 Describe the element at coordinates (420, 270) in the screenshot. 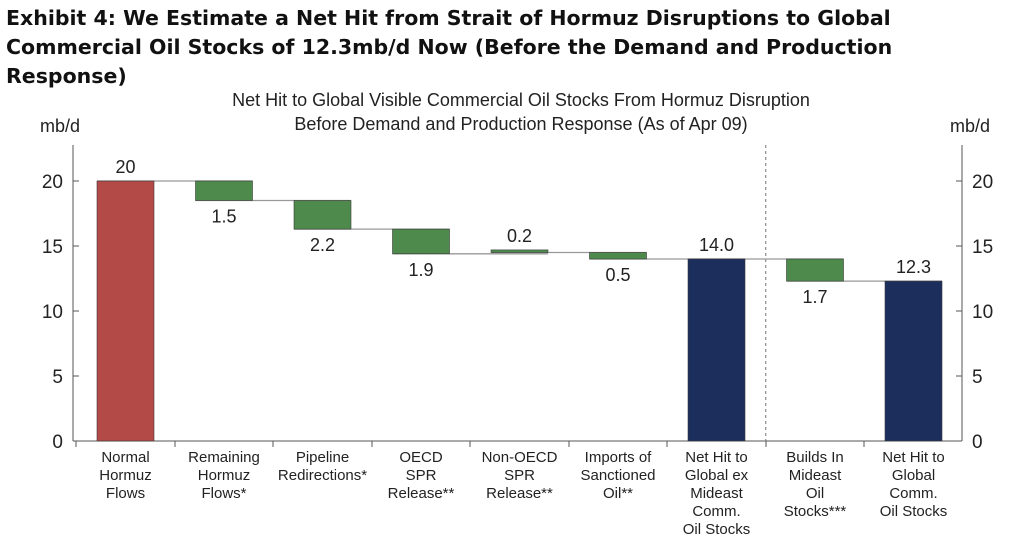

I see `bar-value-label: 1.9` at that location.